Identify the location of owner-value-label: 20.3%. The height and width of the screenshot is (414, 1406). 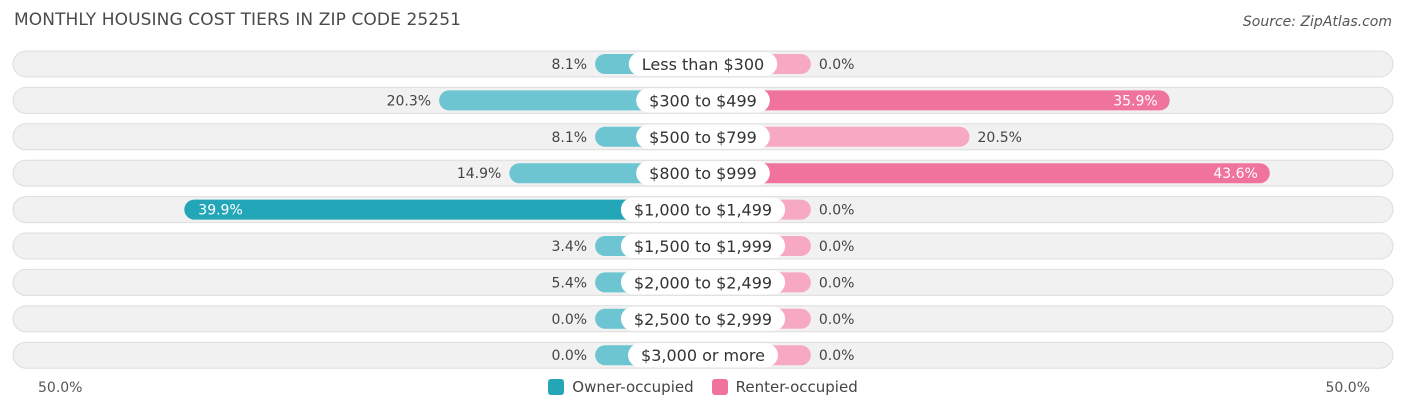
(409, 101).